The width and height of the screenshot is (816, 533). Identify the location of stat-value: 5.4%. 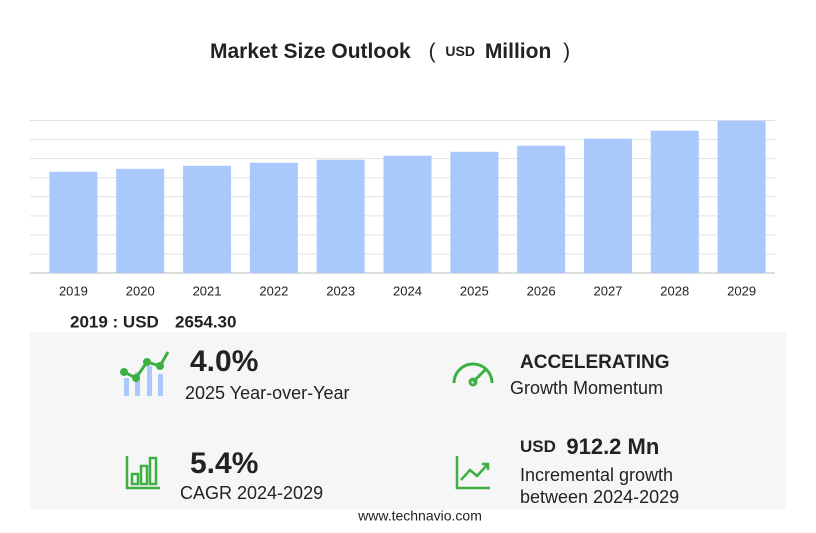
(224, 463).